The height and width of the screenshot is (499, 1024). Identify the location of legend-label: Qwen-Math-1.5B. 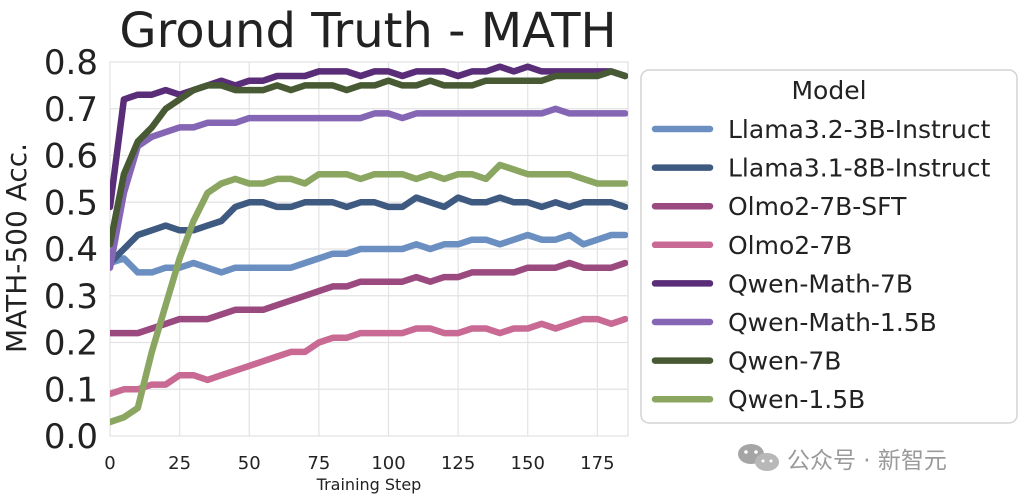
(832, 322).